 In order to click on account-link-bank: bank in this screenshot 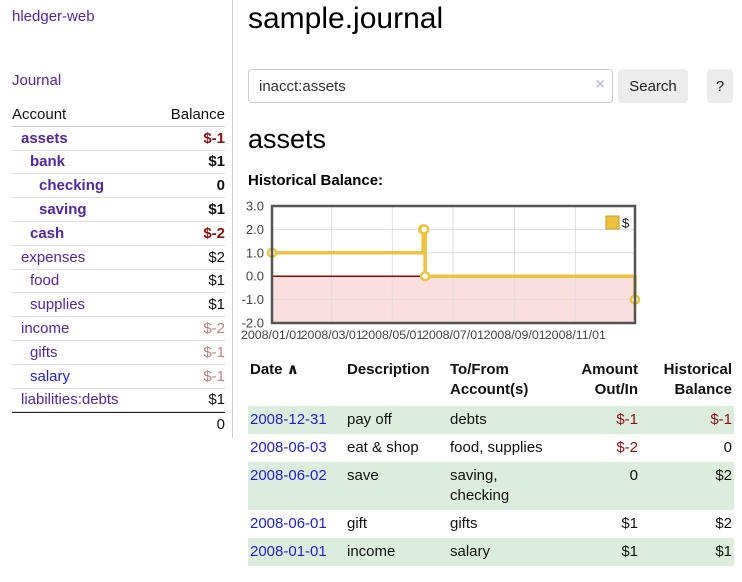, I will do `click(48, 162)`.